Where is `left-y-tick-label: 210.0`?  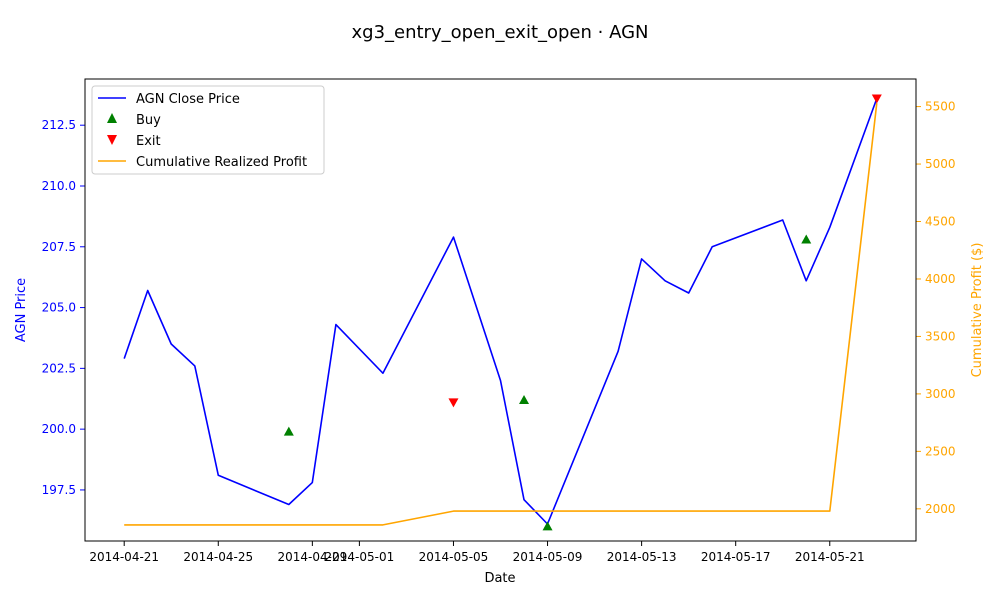 left-y-tick-label: 210.0 is located at coordinates (59, 186).